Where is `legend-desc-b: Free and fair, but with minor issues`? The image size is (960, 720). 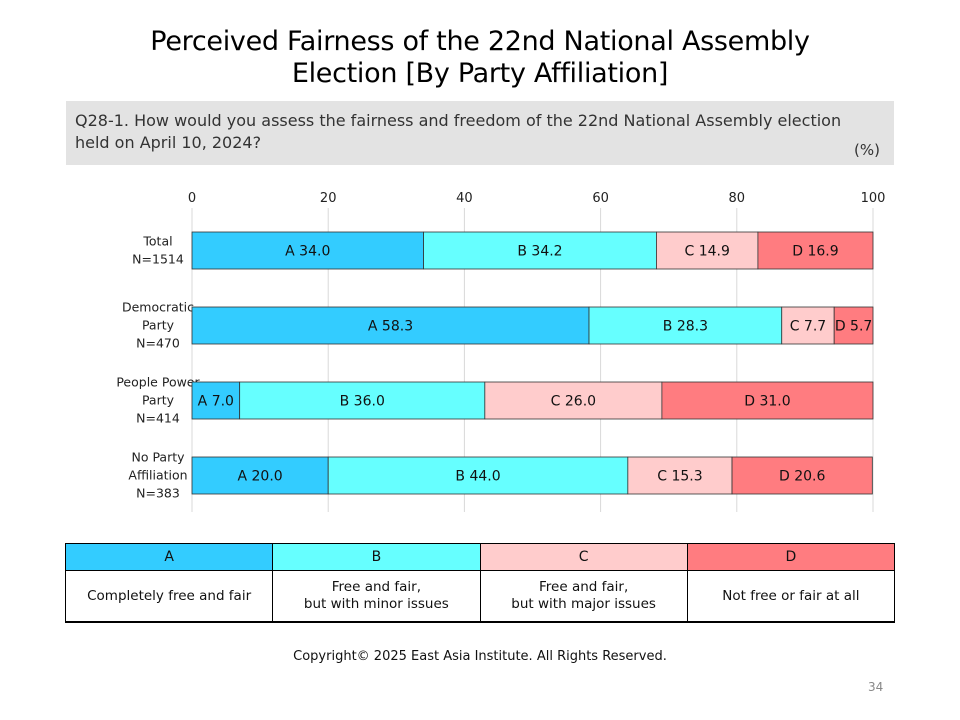
legend-desc-b: Free and fair, but with minor issues is located at coordinates (376, 596).